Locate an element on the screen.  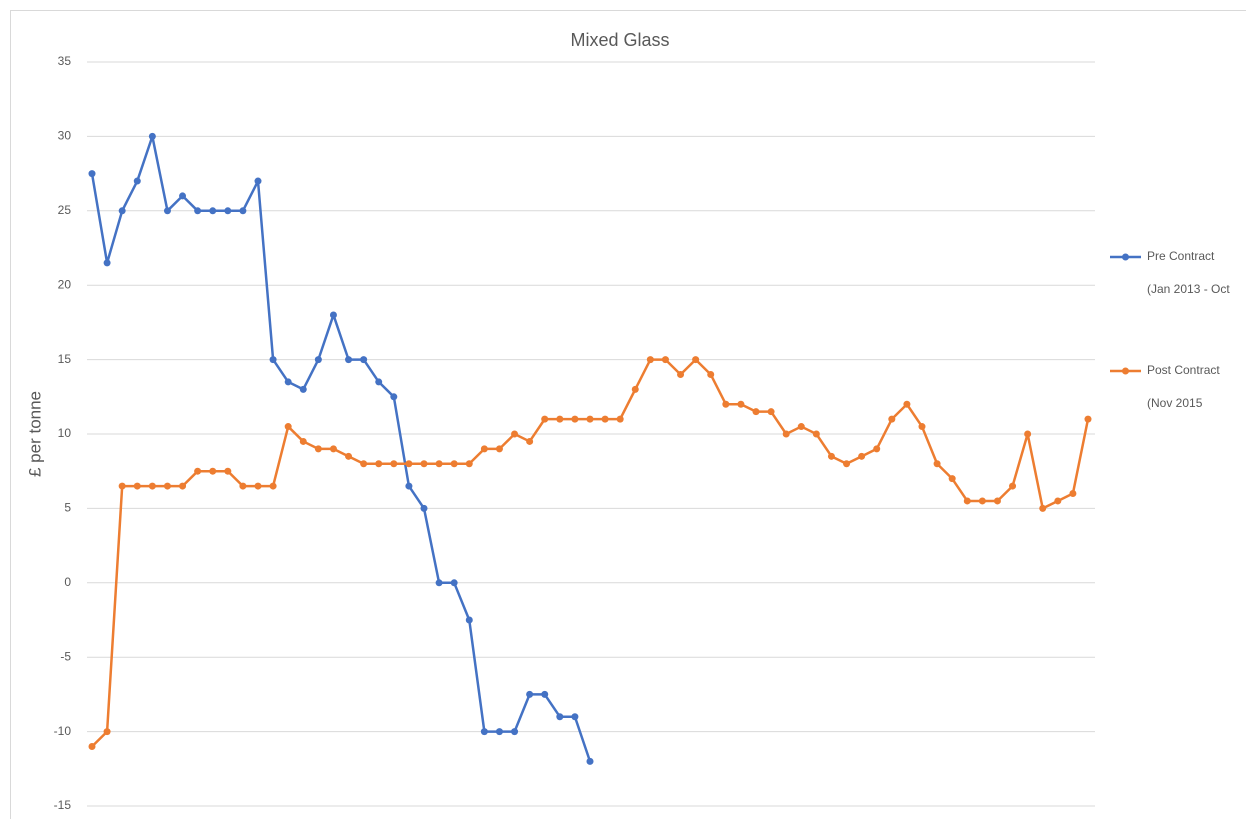
legend-marker is located at coordinates (1125, 371).